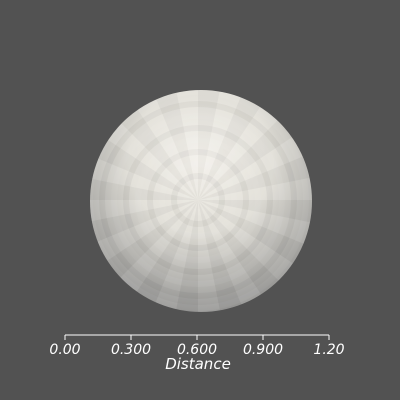 This screenshot has width=400, height=400. I want to click on scale-bar-title: Distance, so click(198, 364).